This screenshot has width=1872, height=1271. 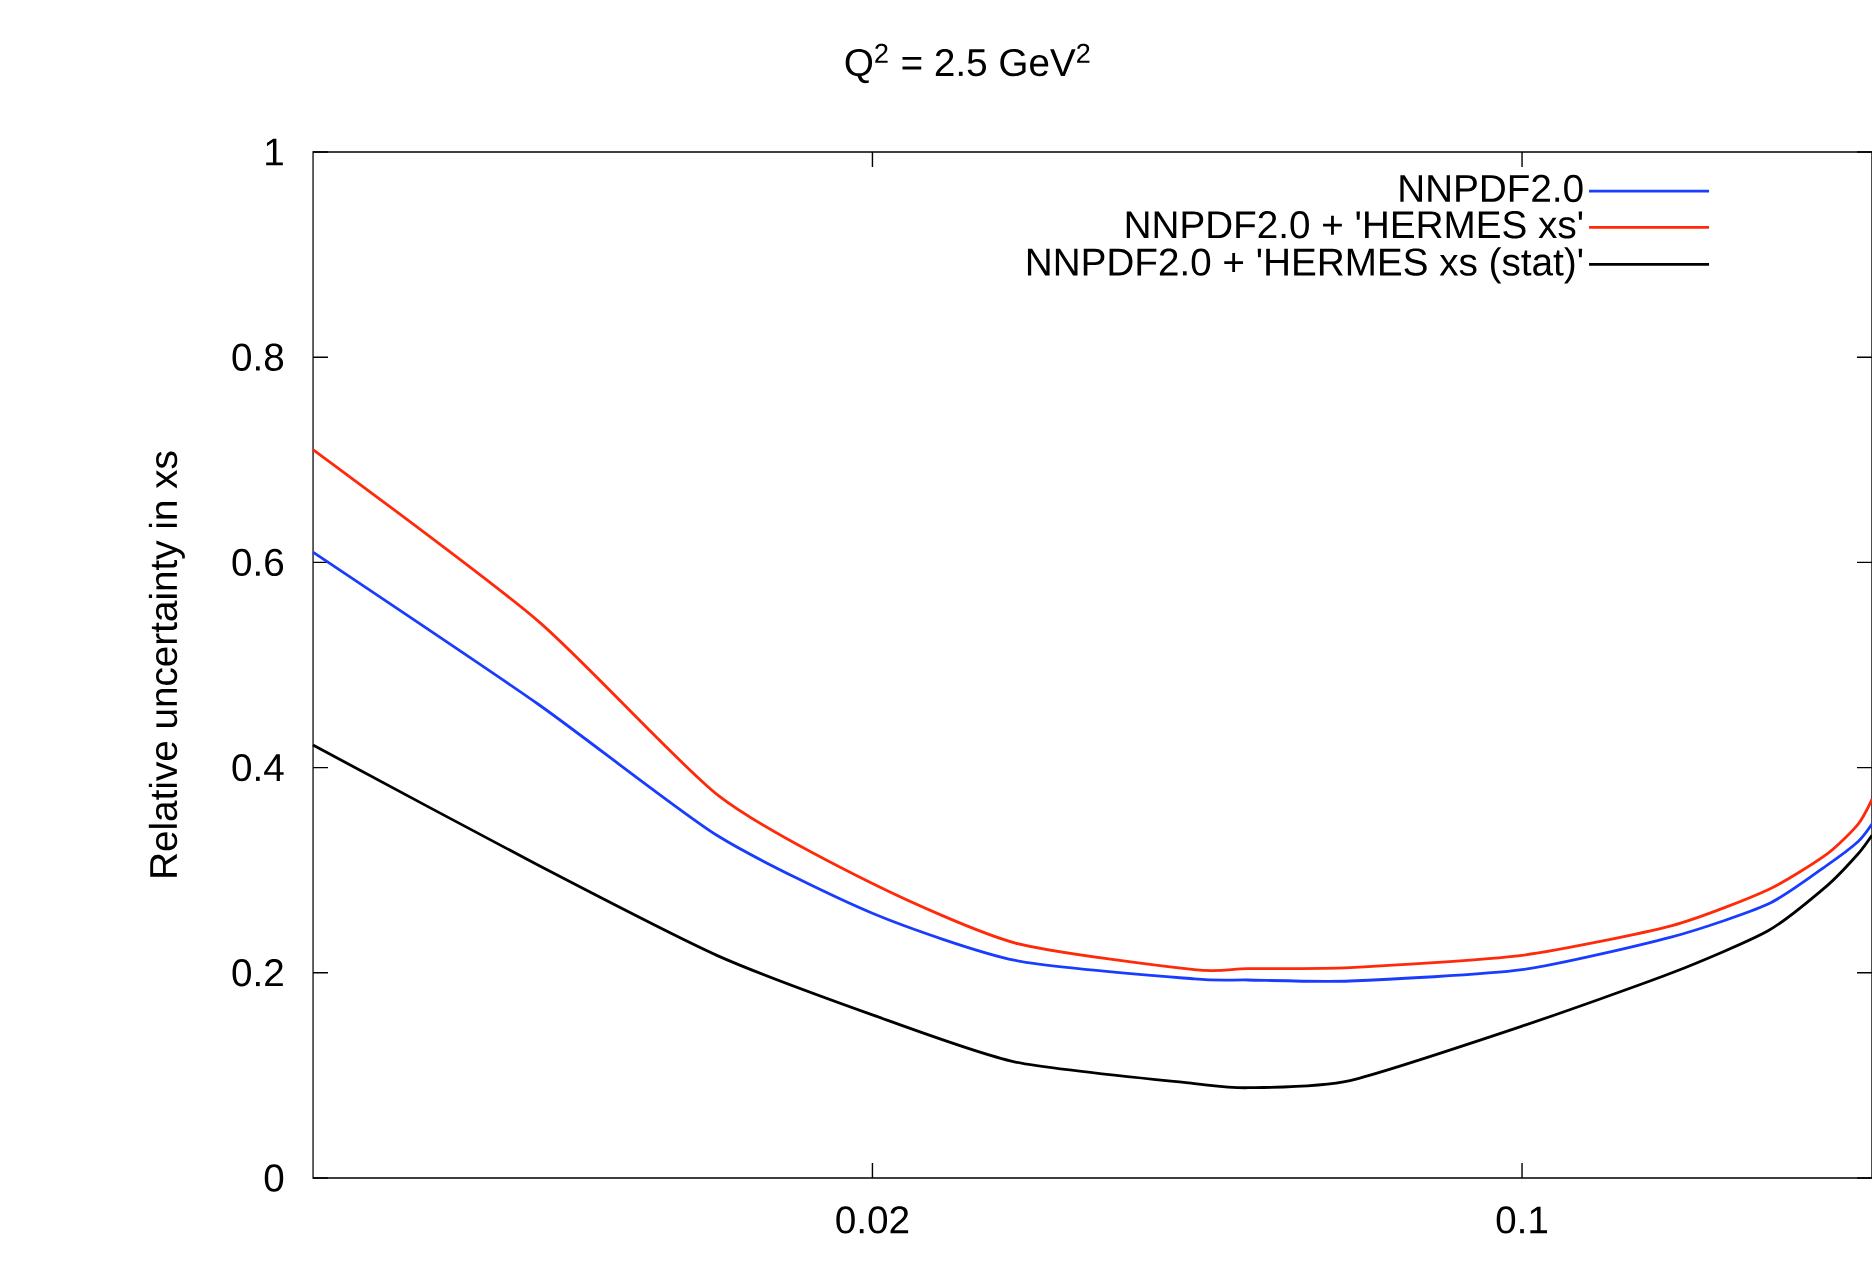 I want to click on x-tick-label: 0.02, so click(x=872, y=1220).